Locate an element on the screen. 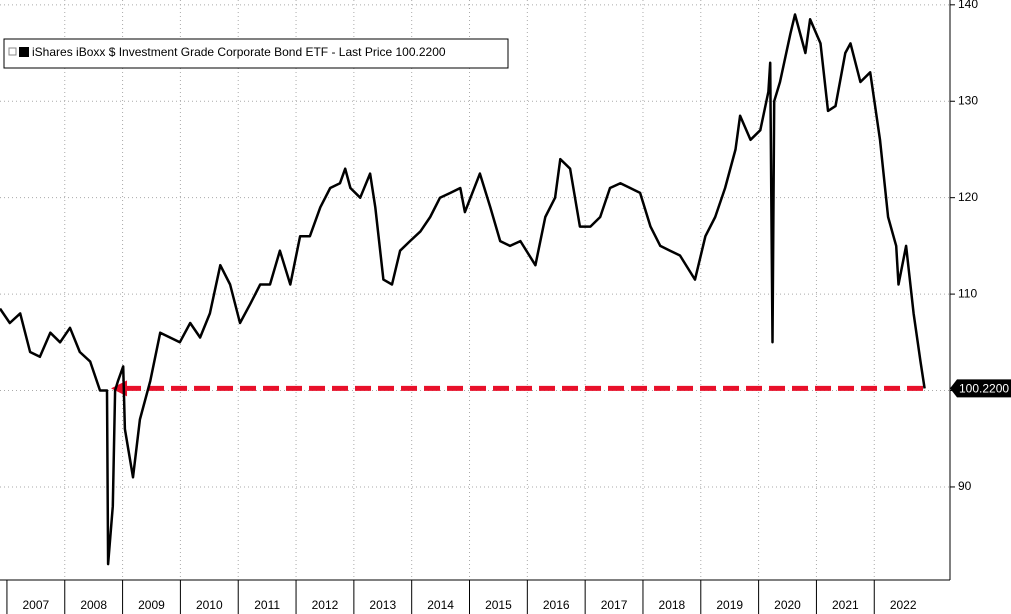 This screenshot has height=614, width=1011. y-tick-label: 110 is located at coordinates (967, 293).